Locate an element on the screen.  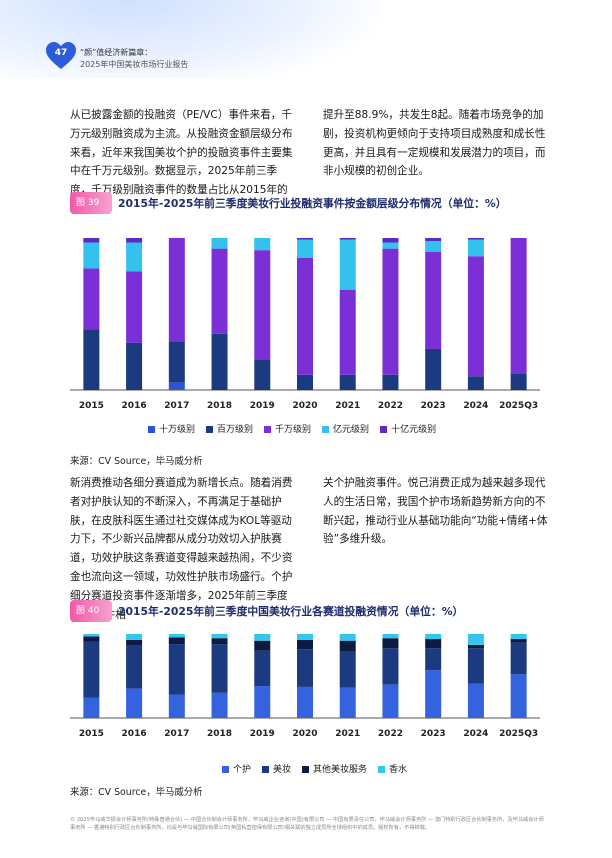
page-header: 47 “颜”值经济新篇章： 2025年中国美妆市场行业报告 is located at coordinates (306, 39).